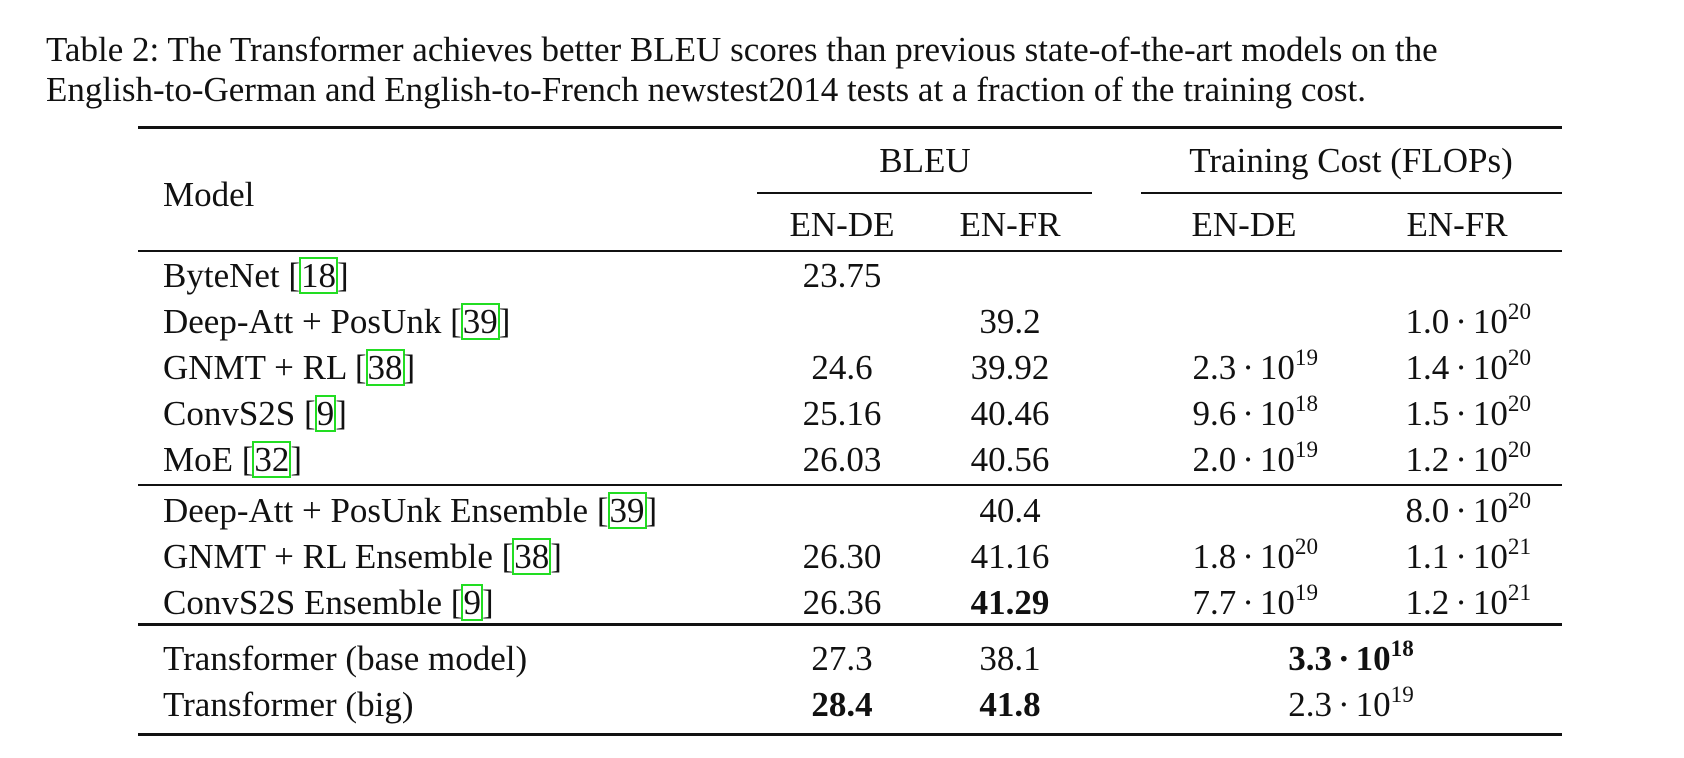 The image size is (1684, 758). What do you see at coordinates (1010, 224) in the screenshot?
I see `header-bleu-en-fr: EN-FR` at bounding box center [1010, 224].